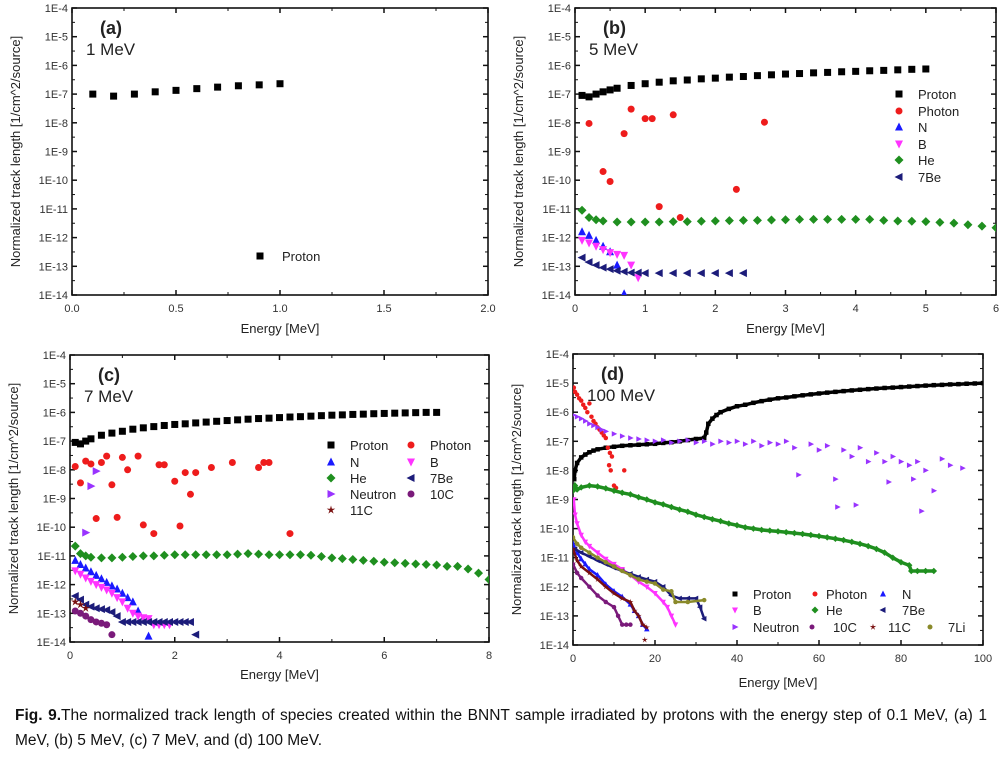 This screenshot has width=1002, height=768. Describe the element at coordinates (557, 413) in the screenshot. I see `y-tick-label: 1E-6` at that location.